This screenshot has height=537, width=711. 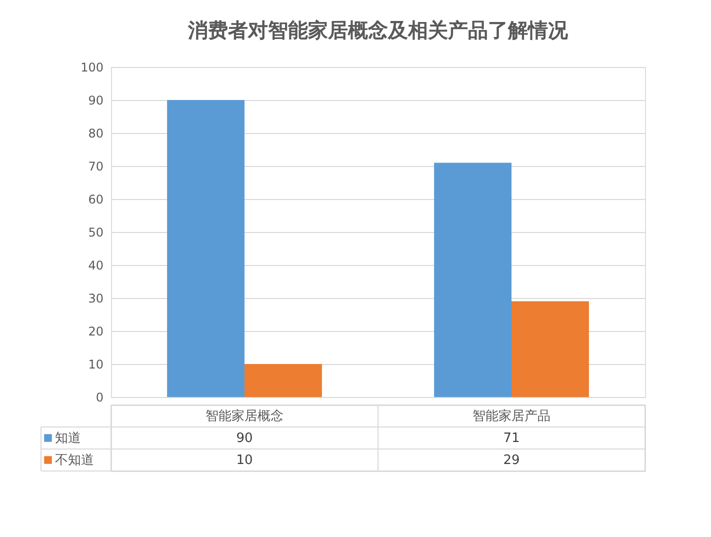 What do you see at coordinates (74, 460) in the screenshot?
I see `legend-label: 不知道` at bounding box center [74, 460].